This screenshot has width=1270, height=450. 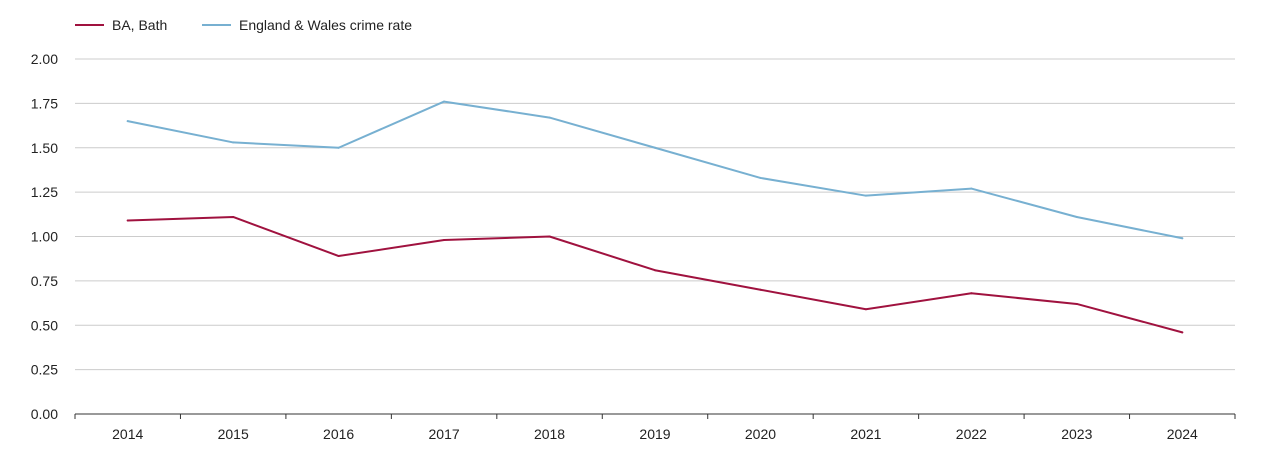 What do you see at coordinates (44, 414) in the screenshot?
I see `y-tick-label: 0.00` at bounding box center [44, 414].